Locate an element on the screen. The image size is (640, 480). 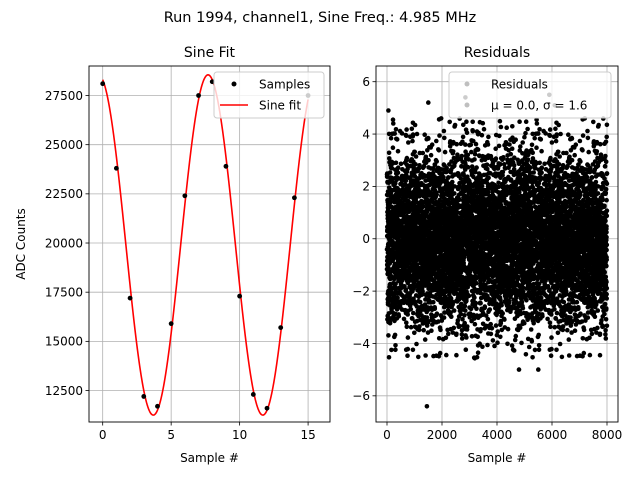
legend-samples-marker is located at coordinates (234, 84).